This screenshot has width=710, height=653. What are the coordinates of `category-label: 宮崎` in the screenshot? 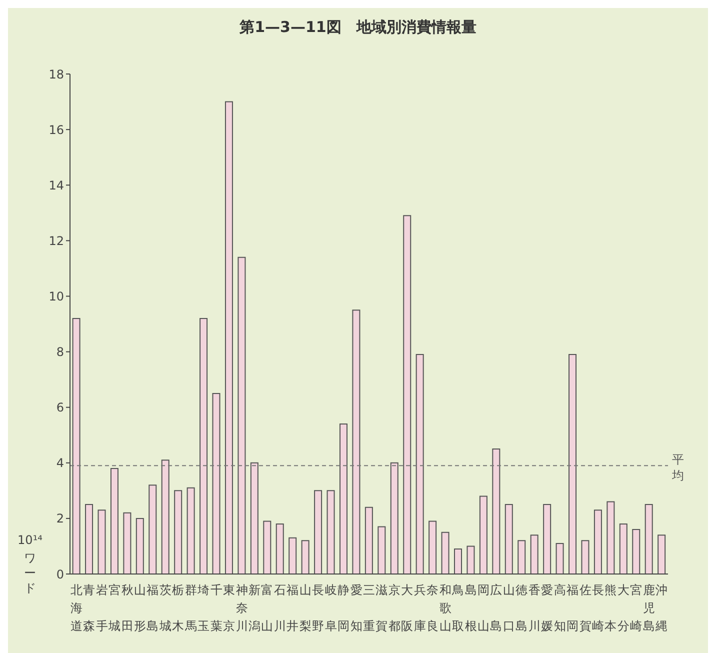 It's located at (636, 608).